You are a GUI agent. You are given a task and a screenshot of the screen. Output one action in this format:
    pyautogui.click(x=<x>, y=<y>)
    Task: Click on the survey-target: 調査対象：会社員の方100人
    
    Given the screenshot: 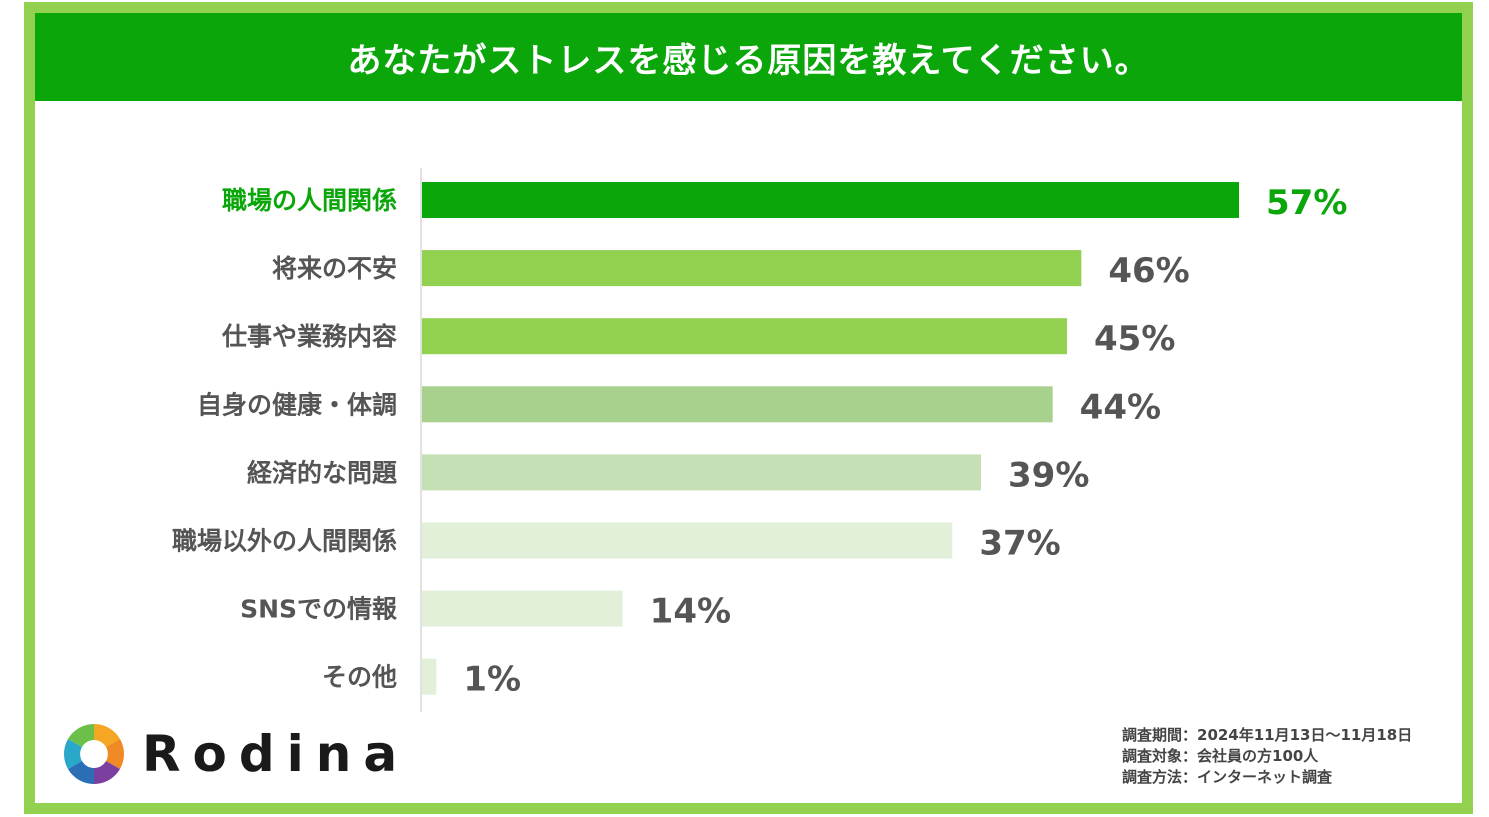 What is the action you would take?
    pyautogui.click(x=1220, y=756)
    